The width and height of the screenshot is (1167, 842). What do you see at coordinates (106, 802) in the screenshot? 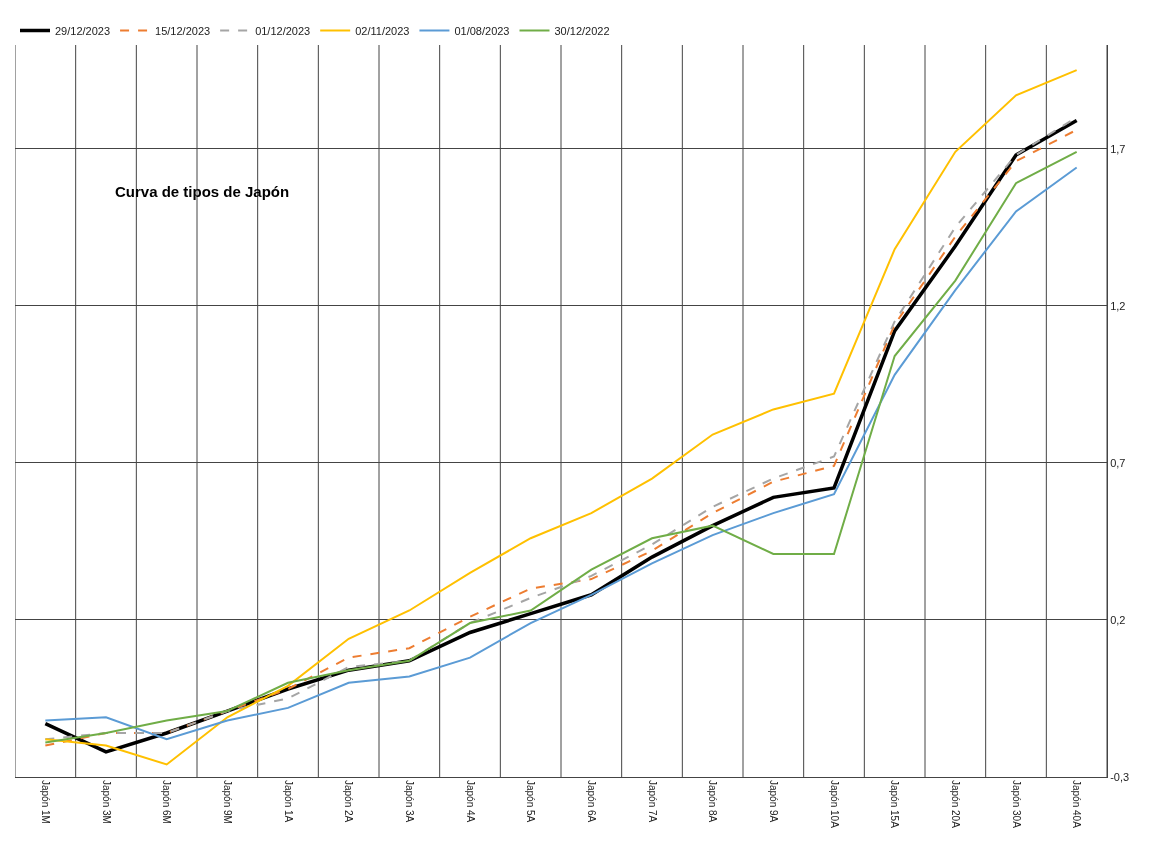
I see `x-tick-label: Japón 3M` at bounding box center [106, 802].